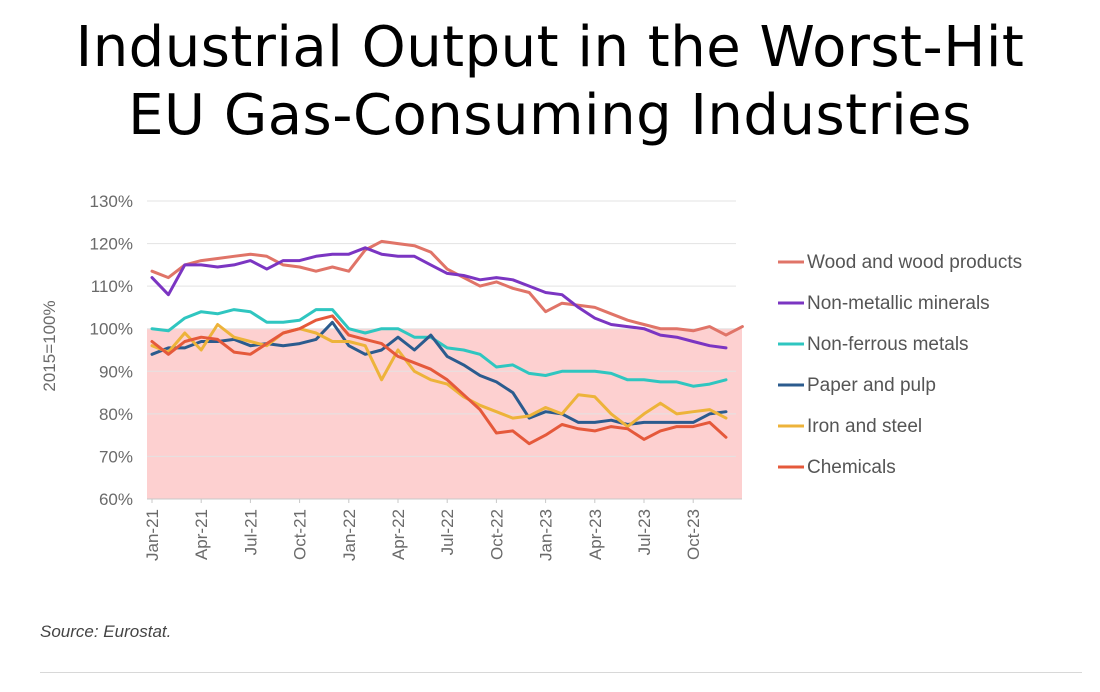  What do you see at coordinates (398, 534) in the screenshot?
I see `x-tick-label: Apr-22` at bounding box center [398, 534].